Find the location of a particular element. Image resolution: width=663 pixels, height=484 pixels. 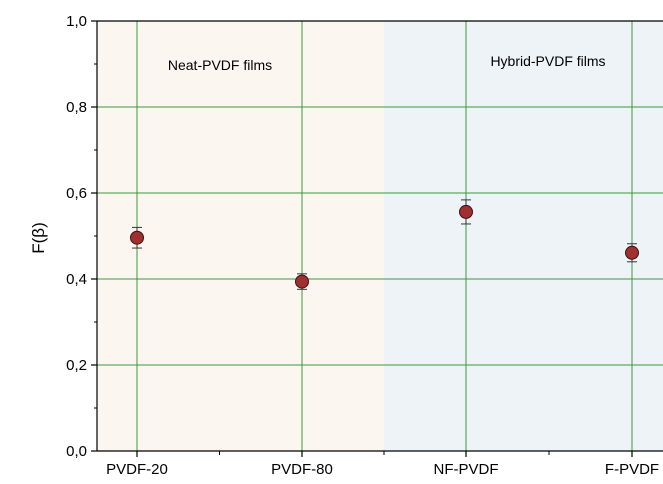

y-tick-label: 0,0 is located at coordinates (76, 451).